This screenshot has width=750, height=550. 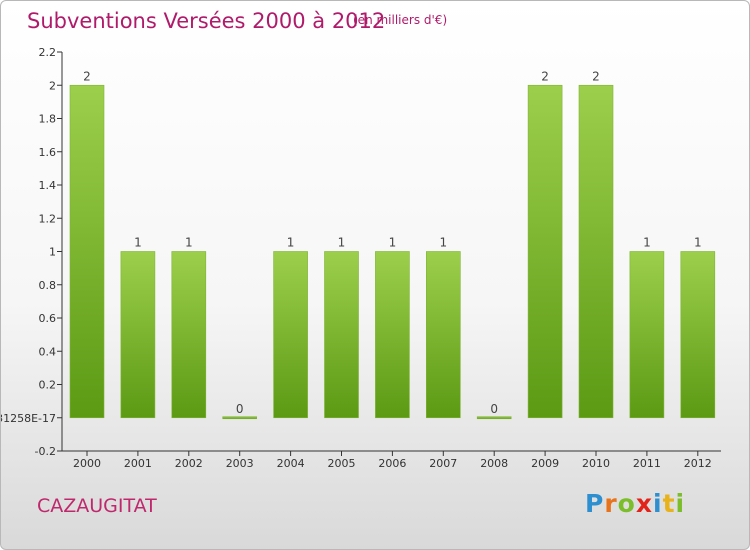 I want to click on y-tick-label: 1, so click(x=52, y=252).